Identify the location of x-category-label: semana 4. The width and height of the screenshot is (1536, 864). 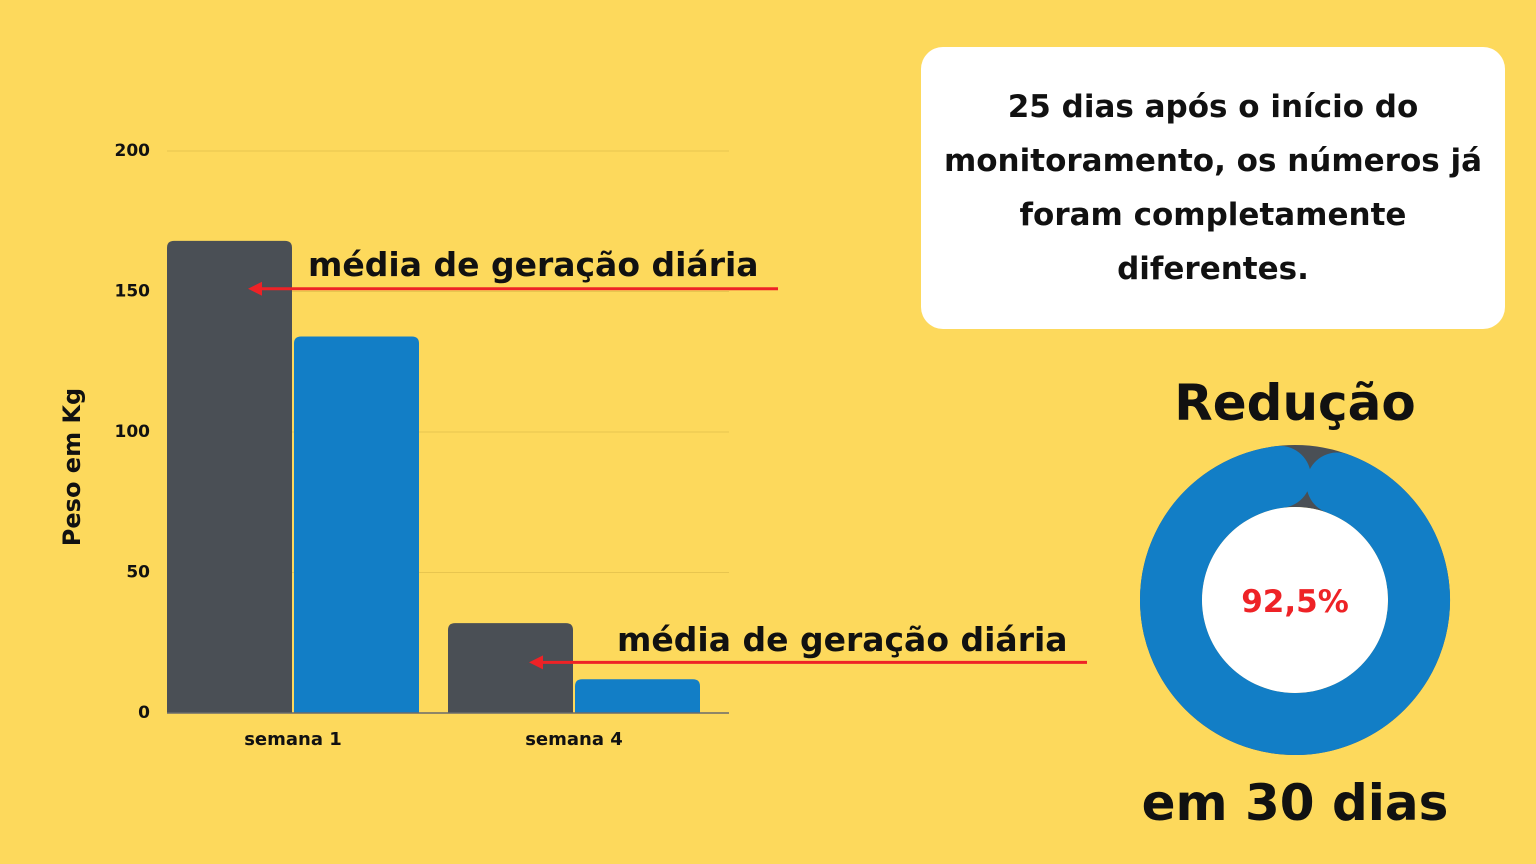
(574, 739).